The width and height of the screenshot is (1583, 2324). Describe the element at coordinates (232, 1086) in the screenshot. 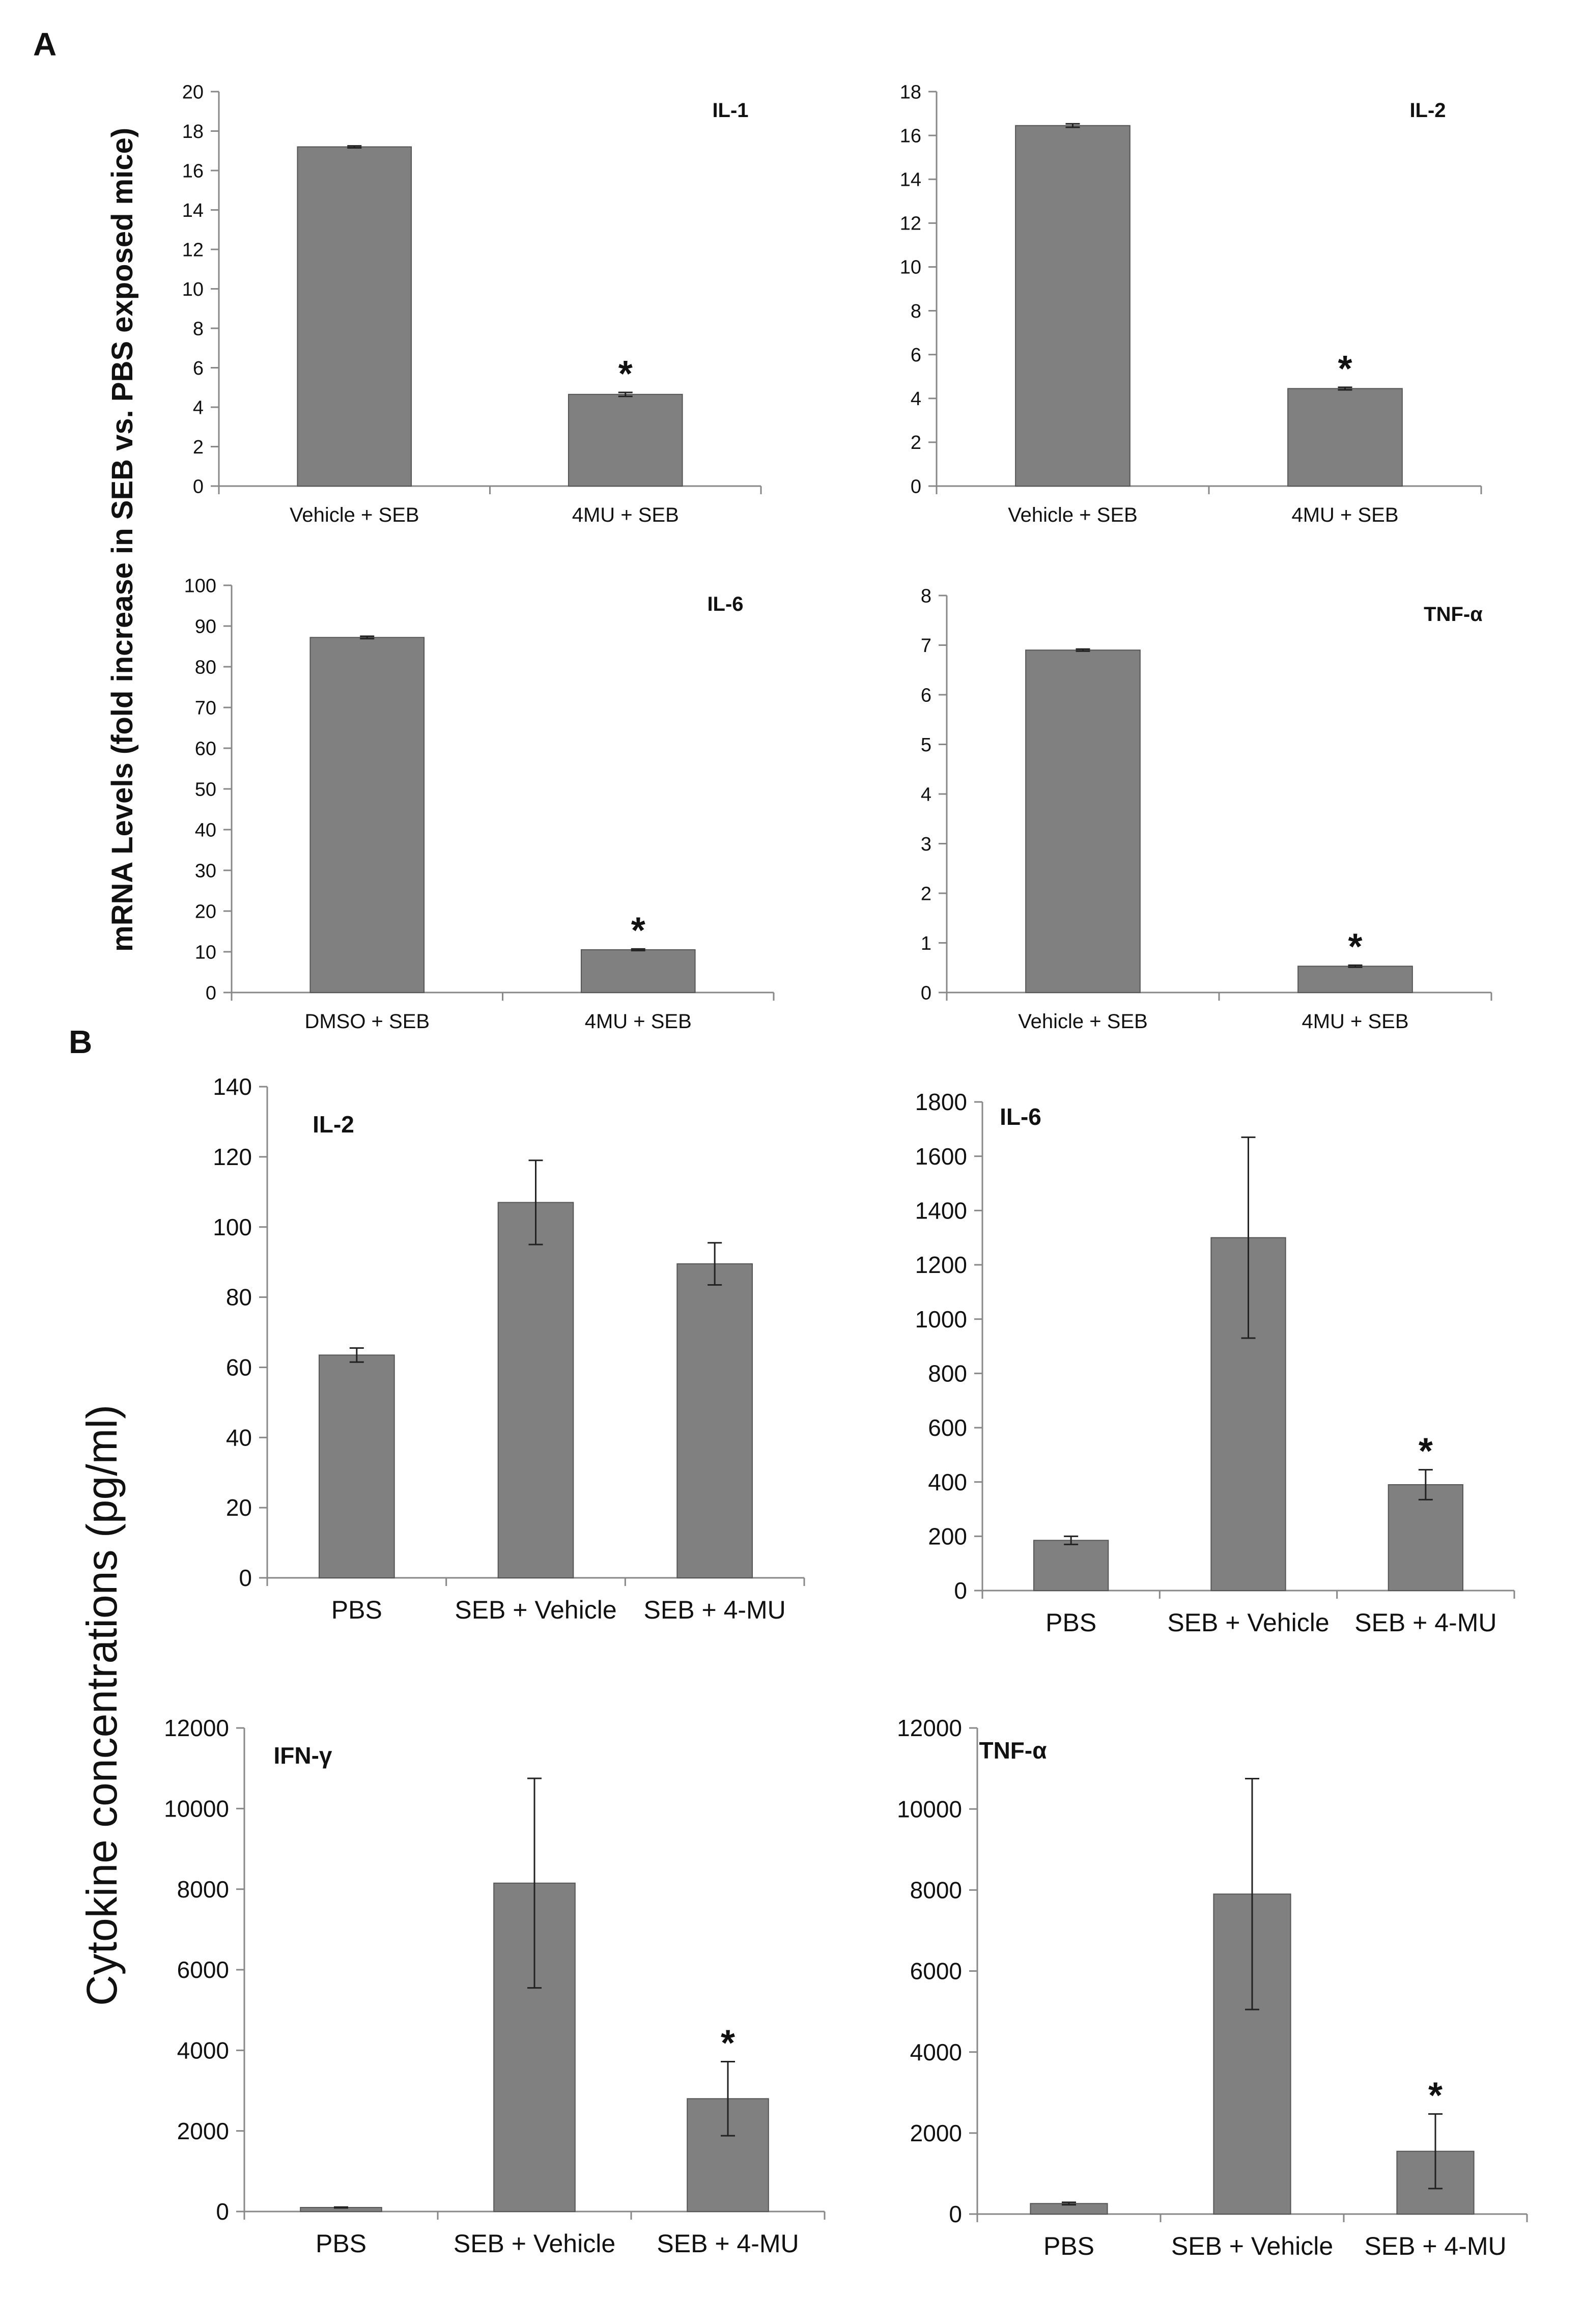

I see `y-tick-label: 140` at that location.